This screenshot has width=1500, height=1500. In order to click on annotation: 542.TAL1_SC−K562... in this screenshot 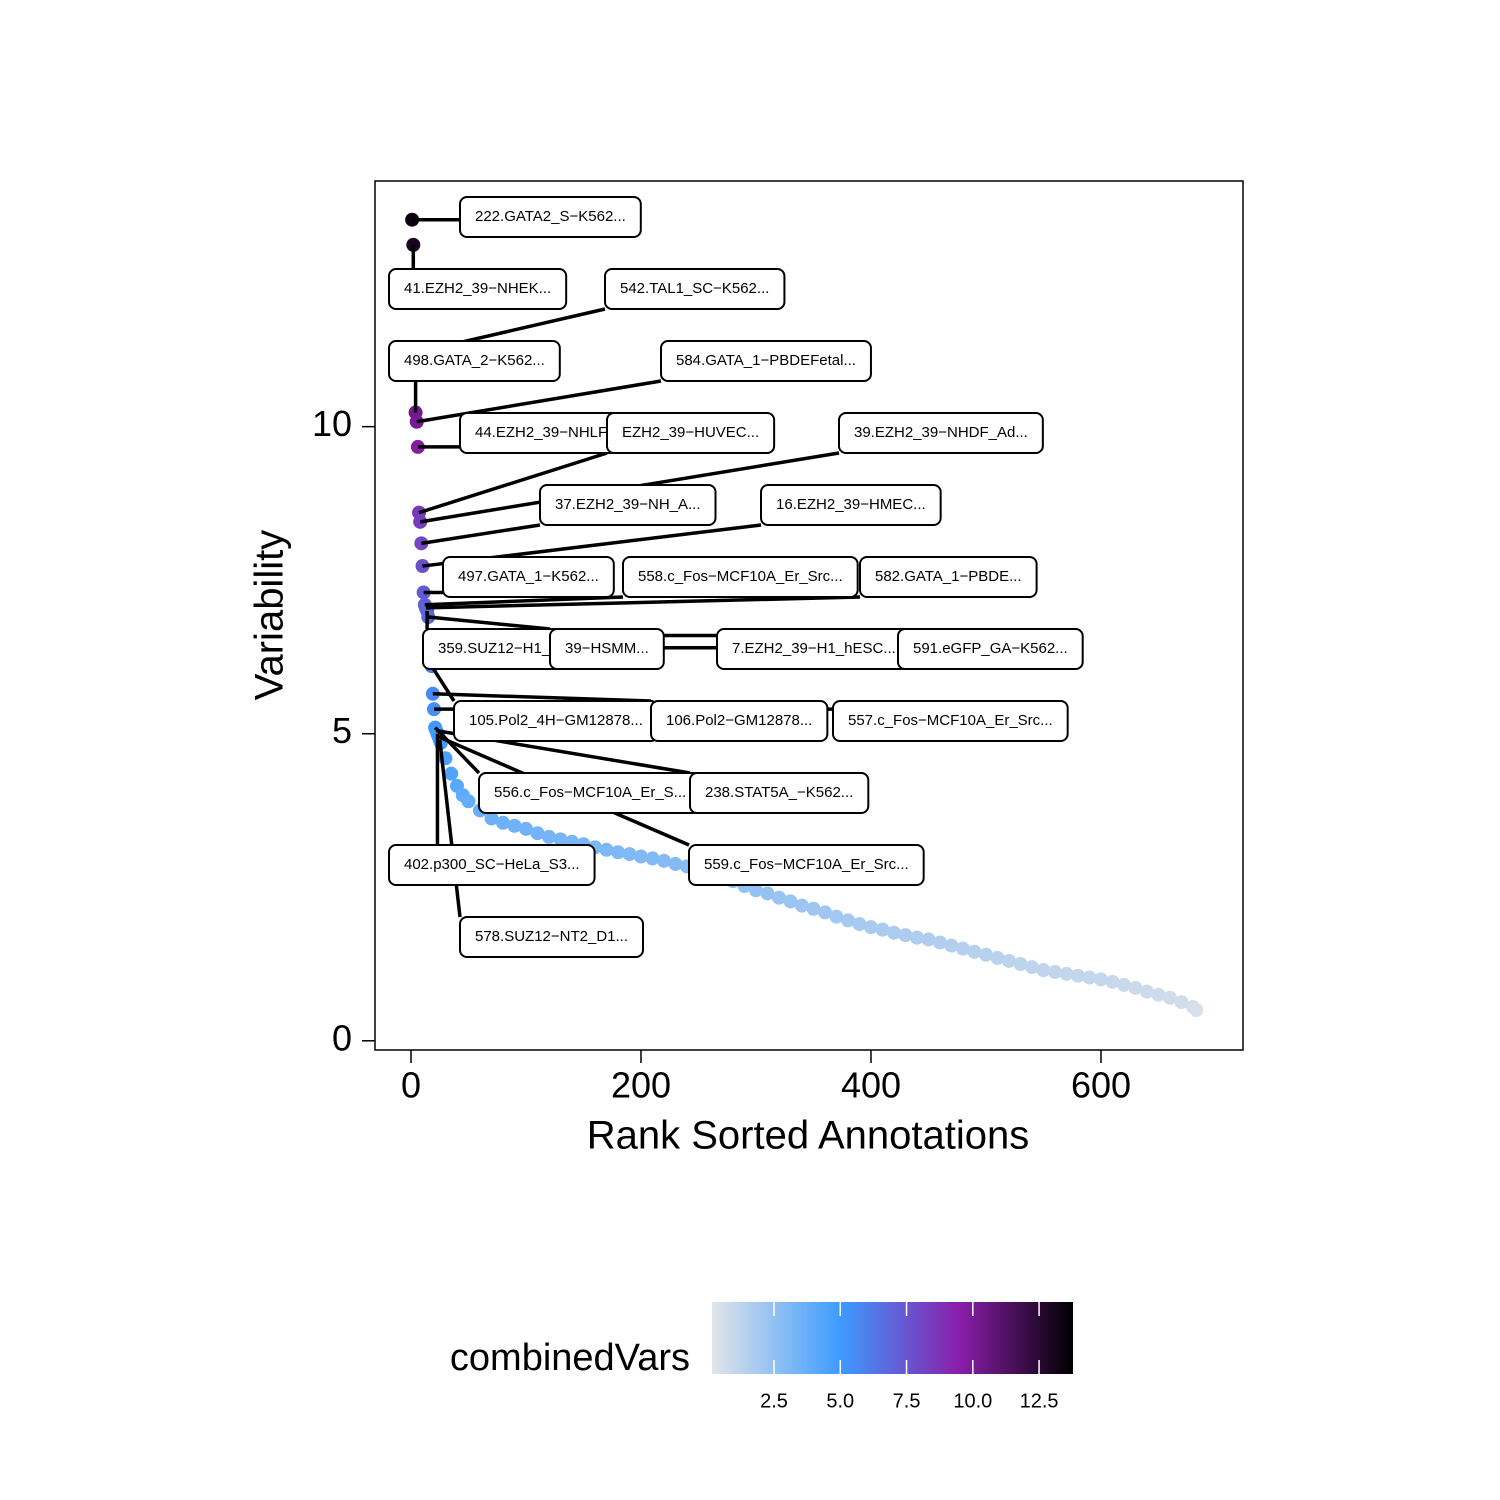, I will do `click(695, 289)`.